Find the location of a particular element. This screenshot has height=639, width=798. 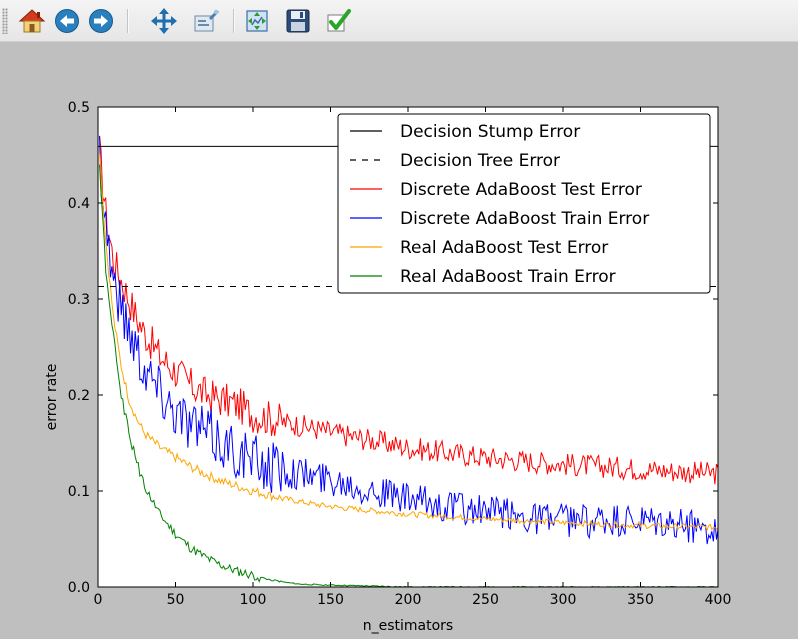

legend-label: Decision Tree Error is located at coordinates (480, 161).